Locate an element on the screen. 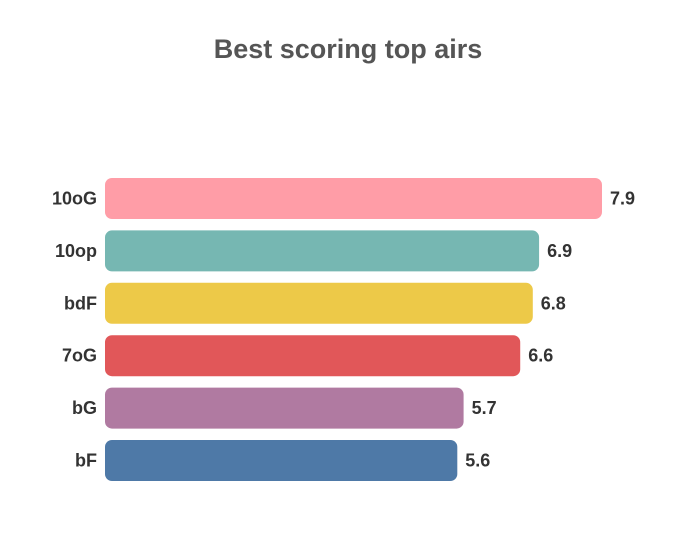  value-label-7og: 6.6 is located at coordinates (540, 356).